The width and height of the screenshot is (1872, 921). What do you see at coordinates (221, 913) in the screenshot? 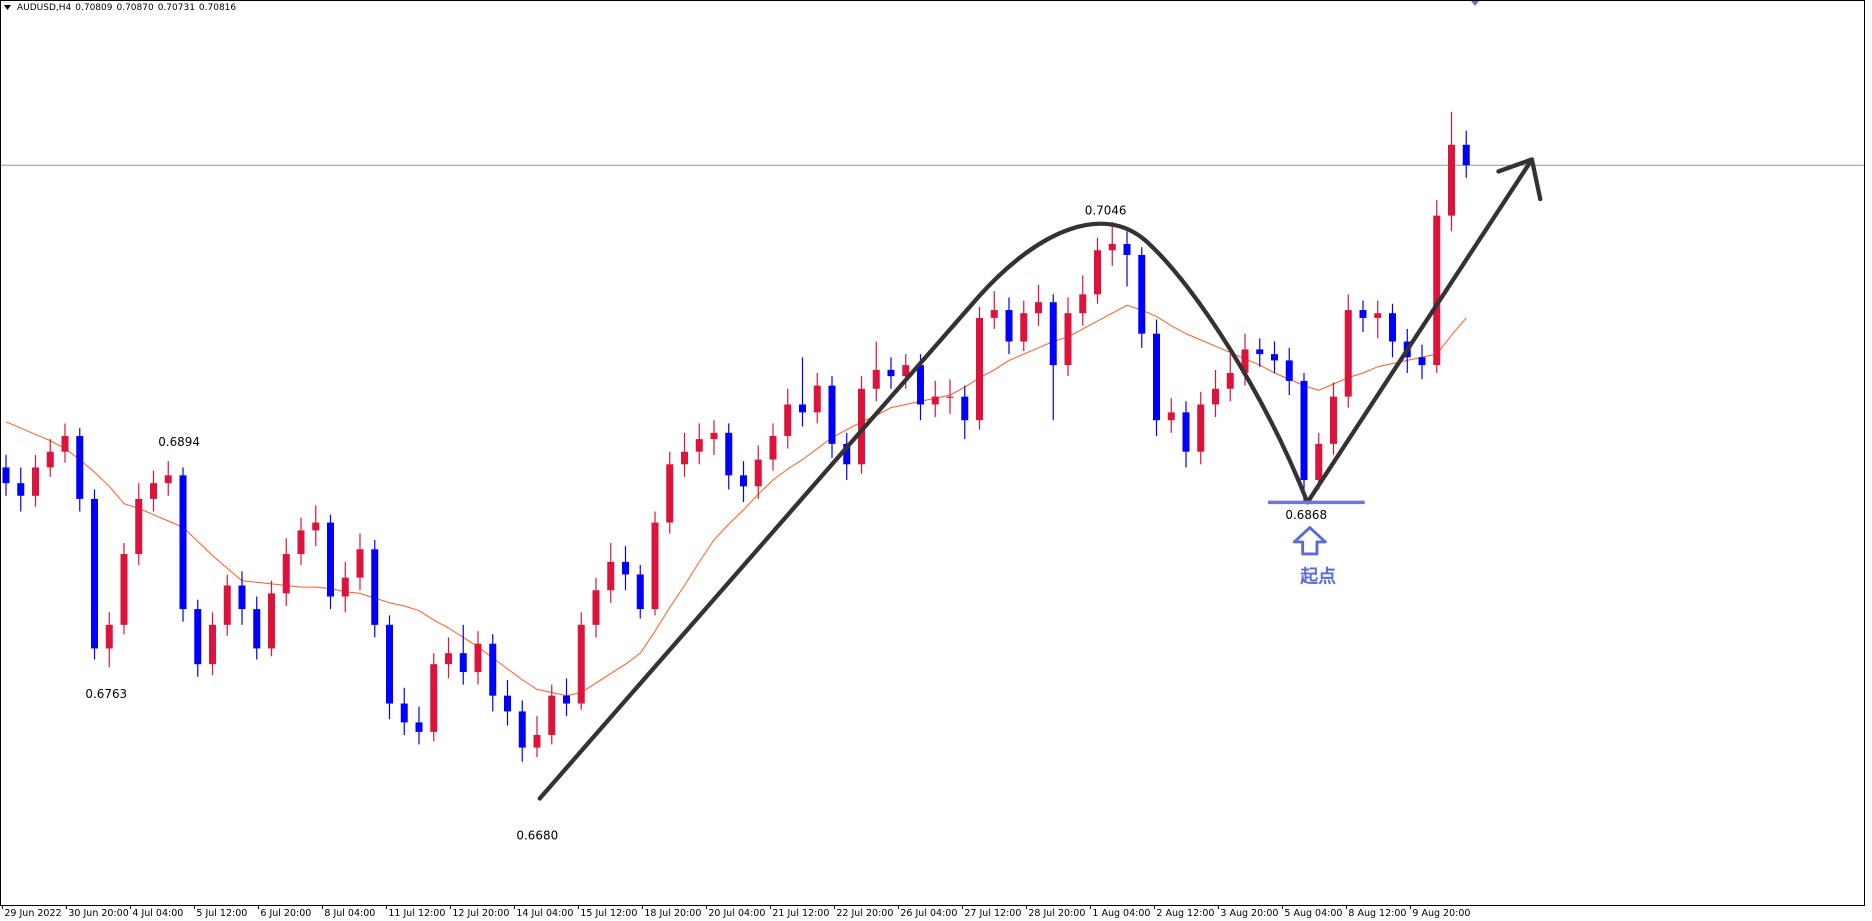
I see `x-tick-label: 5 Jul 12:00` at bounding box center [221, 913].